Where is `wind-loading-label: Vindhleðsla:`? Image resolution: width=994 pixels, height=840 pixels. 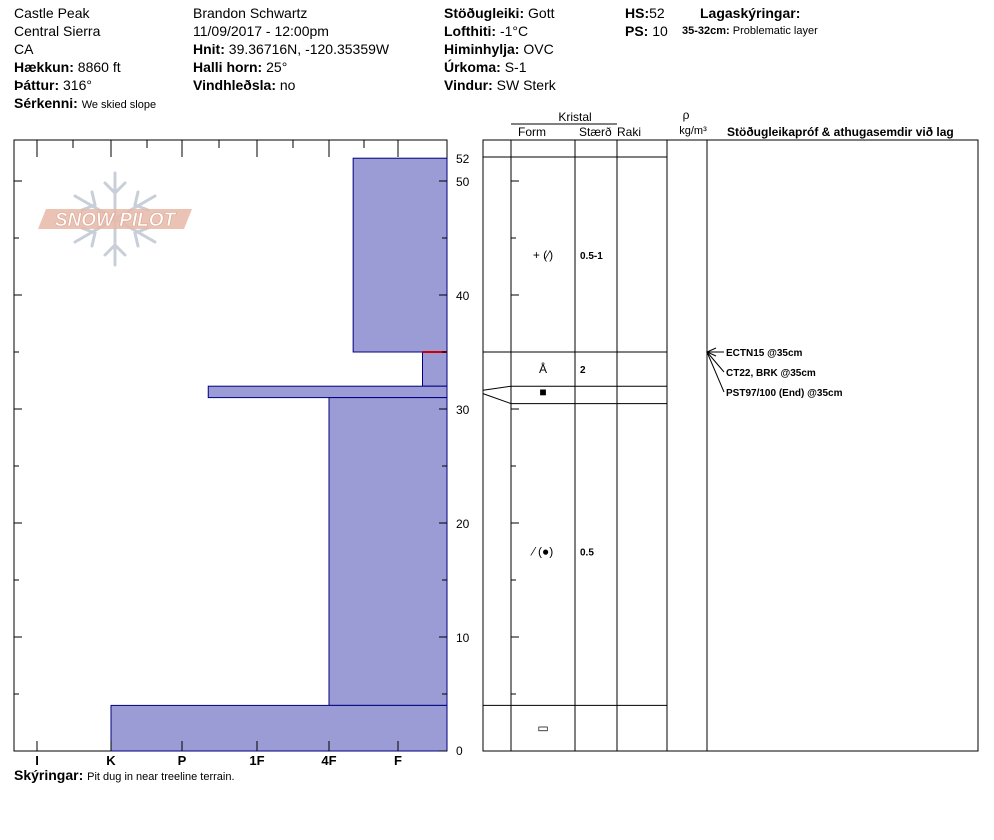
wind-loading-label: Vindhleðsla: is located at coordinates (234, 85).